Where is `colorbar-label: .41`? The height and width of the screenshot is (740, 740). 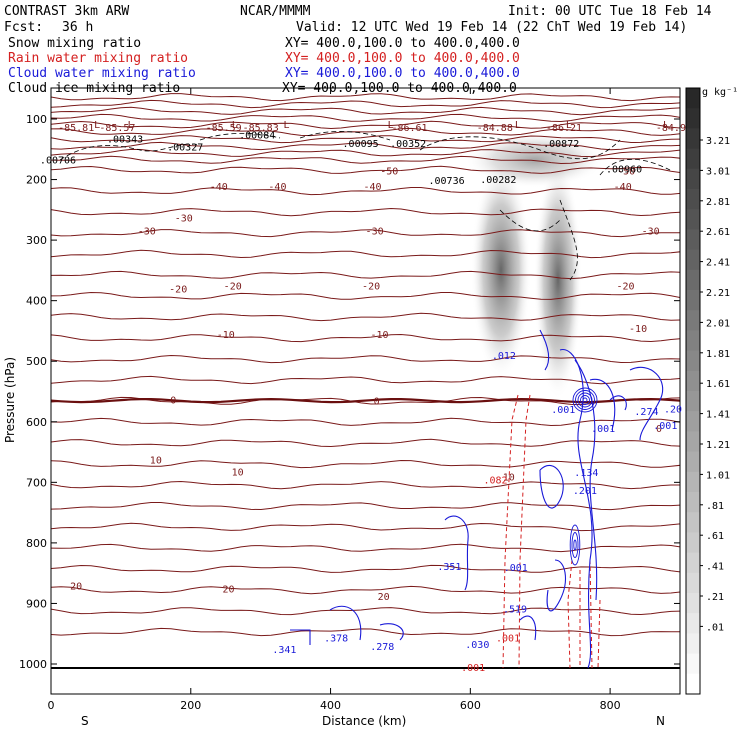
colorbar-label: .41 is located at coordinates (715, 567).